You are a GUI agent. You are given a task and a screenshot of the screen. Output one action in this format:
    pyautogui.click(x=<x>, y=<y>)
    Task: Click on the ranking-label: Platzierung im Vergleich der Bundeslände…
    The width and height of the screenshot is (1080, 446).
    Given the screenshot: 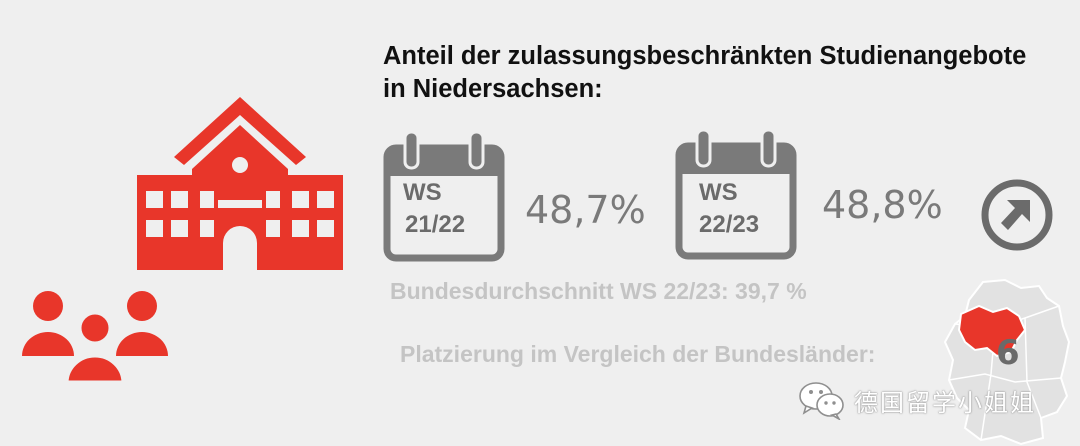 What is the action you would take?
    pyautogui.click(x=638, y=354)
    